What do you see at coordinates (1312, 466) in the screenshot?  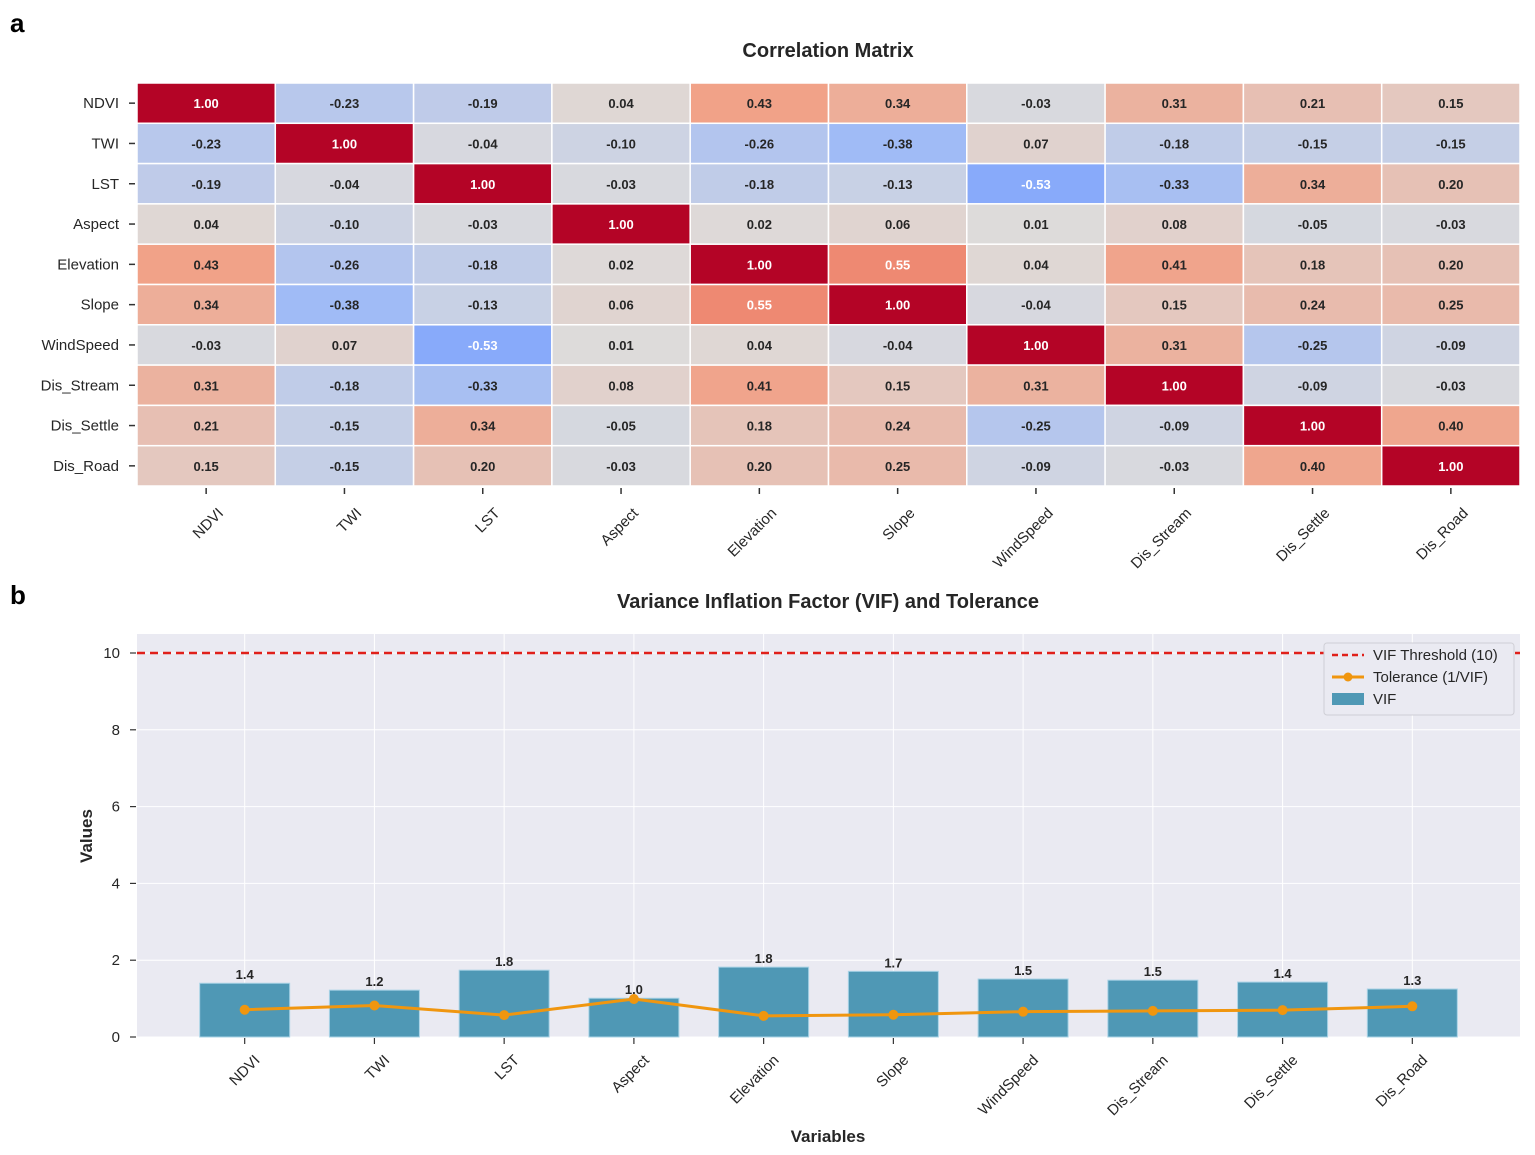 I see `cell-value: 0.40` at bounding box center [1312, 466].